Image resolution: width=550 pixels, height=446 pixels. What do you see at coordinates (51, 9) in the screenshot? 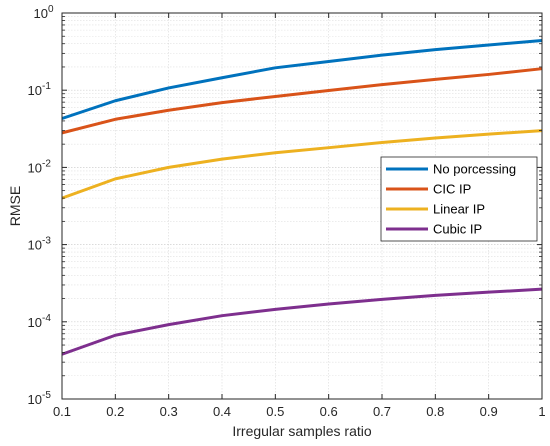
I see `y-tick-exponent: 0` at bounding box center [51, 9].